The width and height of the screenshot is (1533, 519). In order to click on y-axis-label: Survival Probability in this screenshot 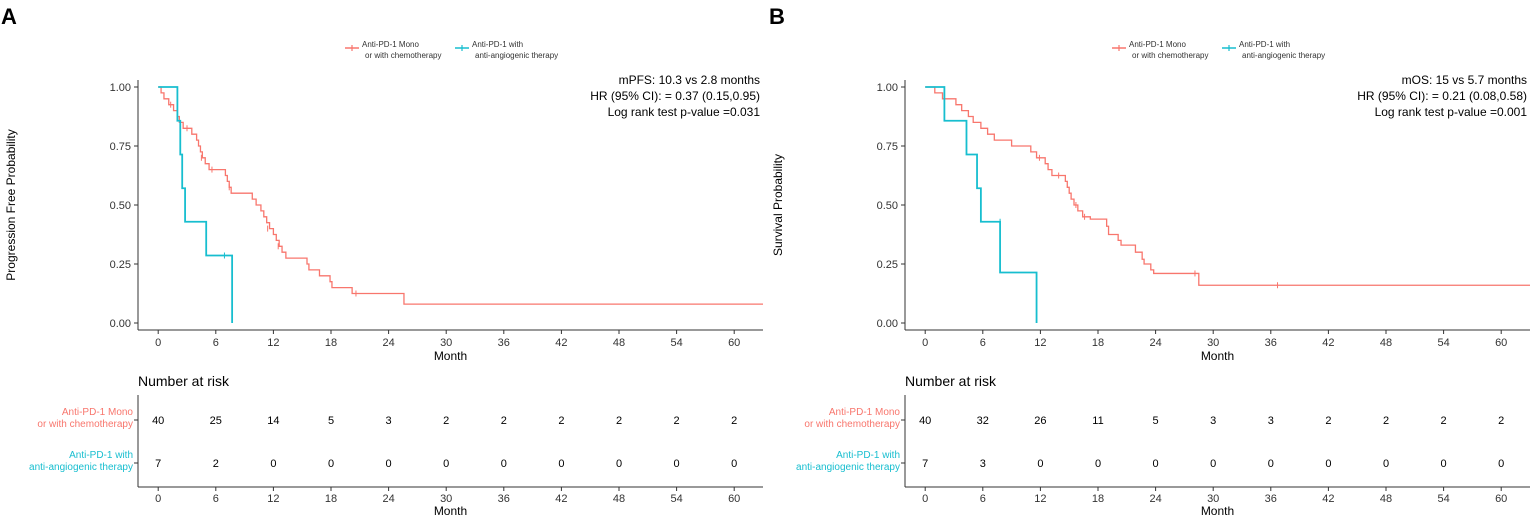, I will do `click(778, 205)`.